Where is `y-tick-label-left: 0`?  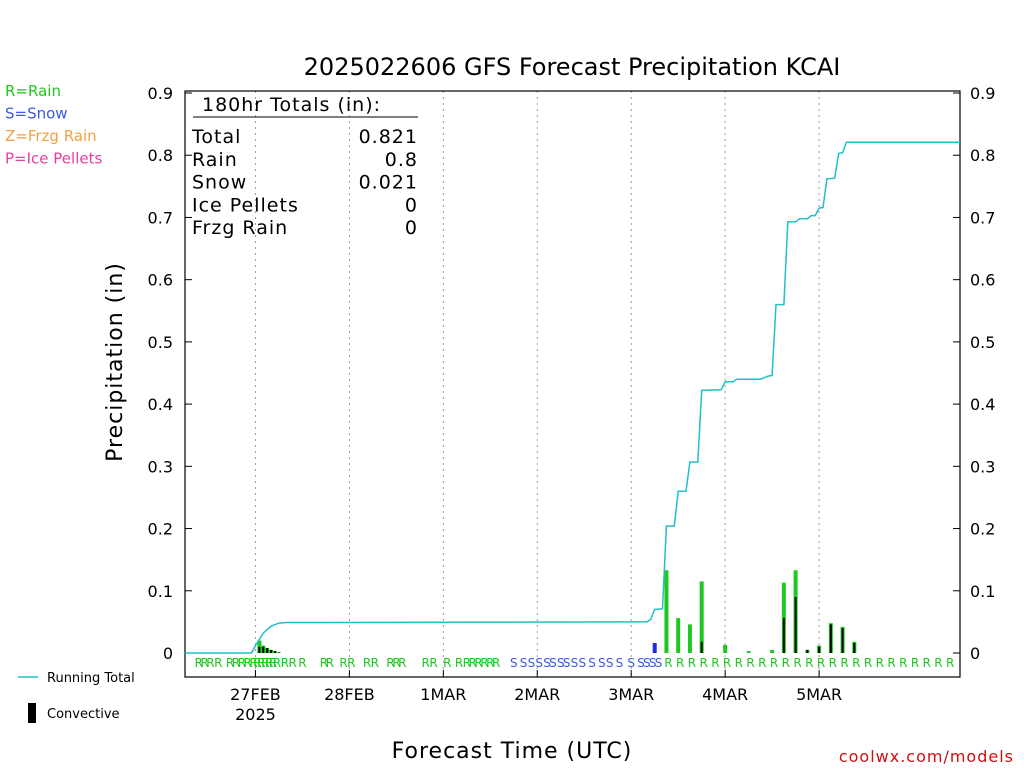
y-tick-label-left: 0 is located at coordinates (168, 653).